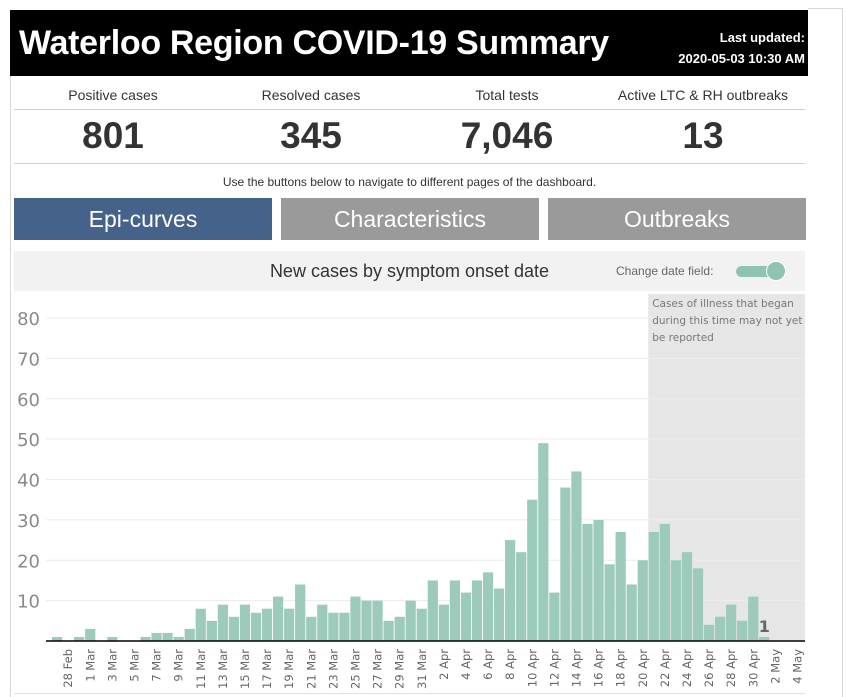 The height and width of the screenshot is (697, 846). I want to click on x-tick-label: 28 Feb, so click(68, 668).